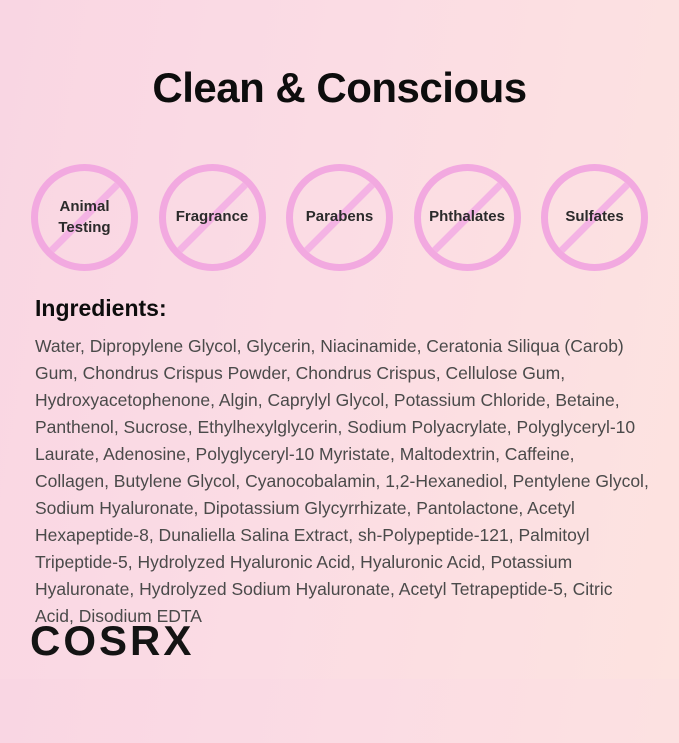 This screenshot has width=679, height=743. I want to click on no-fragrance-badge: Fragrance, so click(212, 217).